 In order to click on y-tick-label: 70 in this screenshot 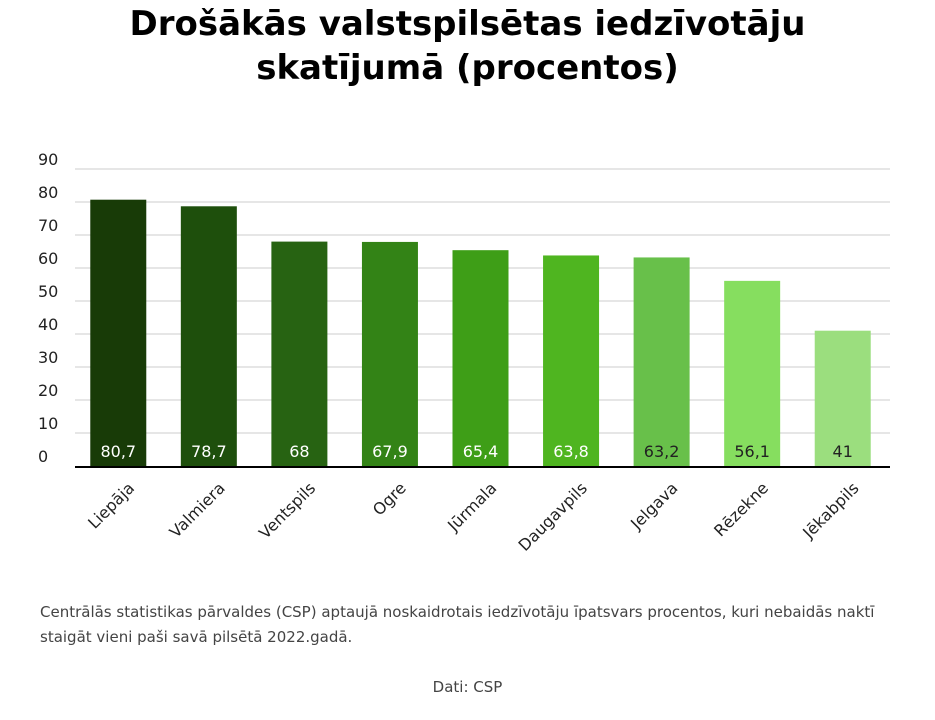, I will do `click(48, 225)`.